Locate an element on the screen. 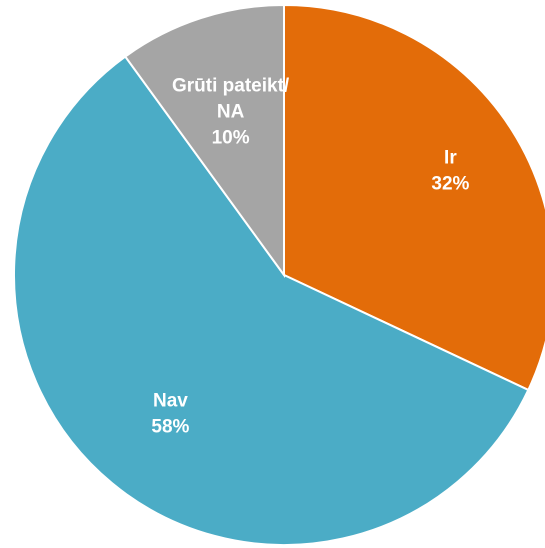 The image size is (545, 548). slice-value-label: 58% is located at coordinates (170, 426).